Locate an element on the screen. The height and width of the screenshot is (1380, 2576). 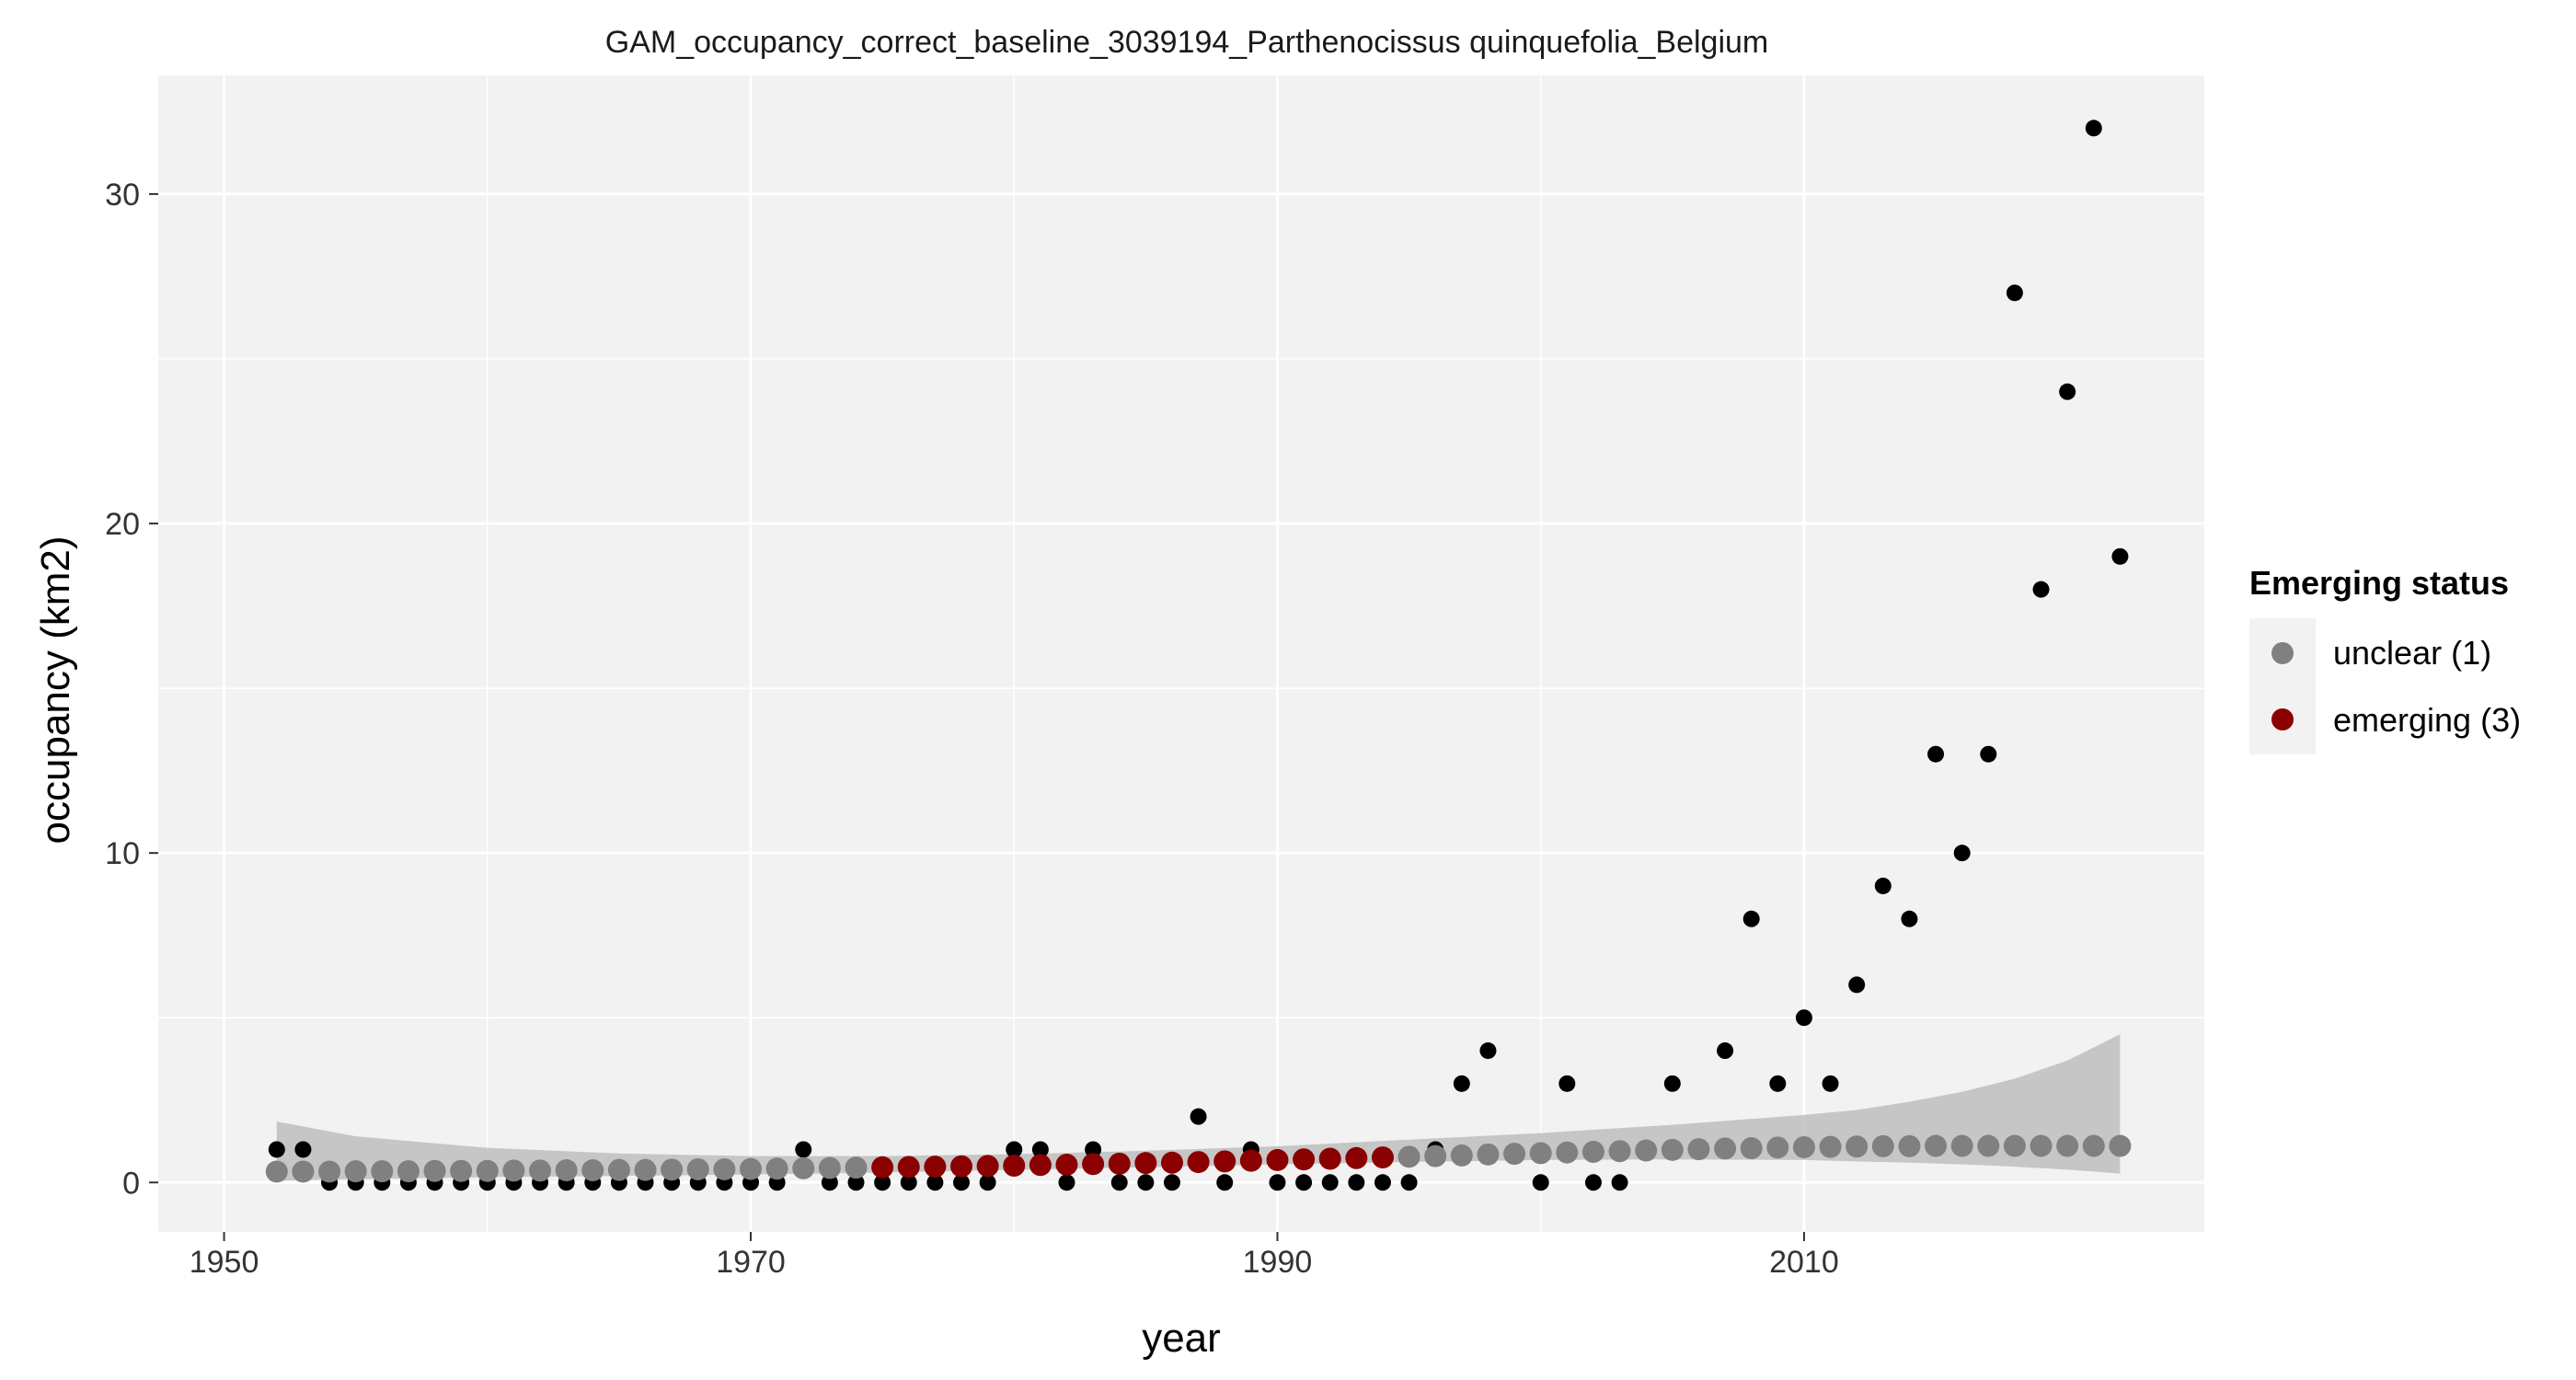
x-tick-label: 2010 is located at coordinates (1804, 1262).